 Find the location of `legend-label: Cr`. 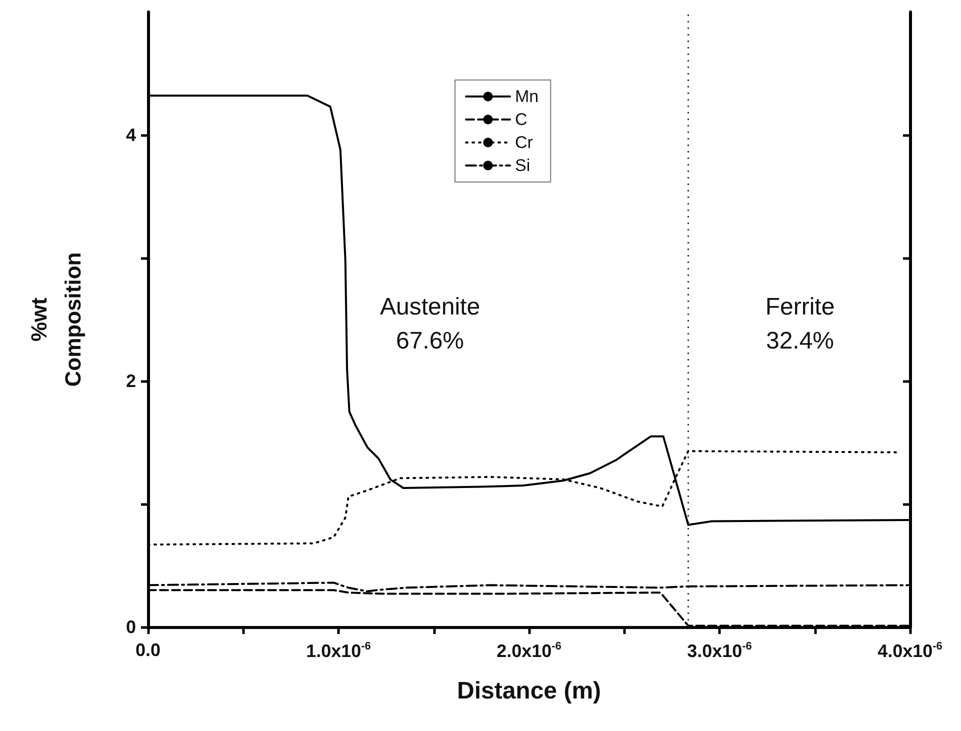

legend-label: Cr is located at coordinates (524, 142).